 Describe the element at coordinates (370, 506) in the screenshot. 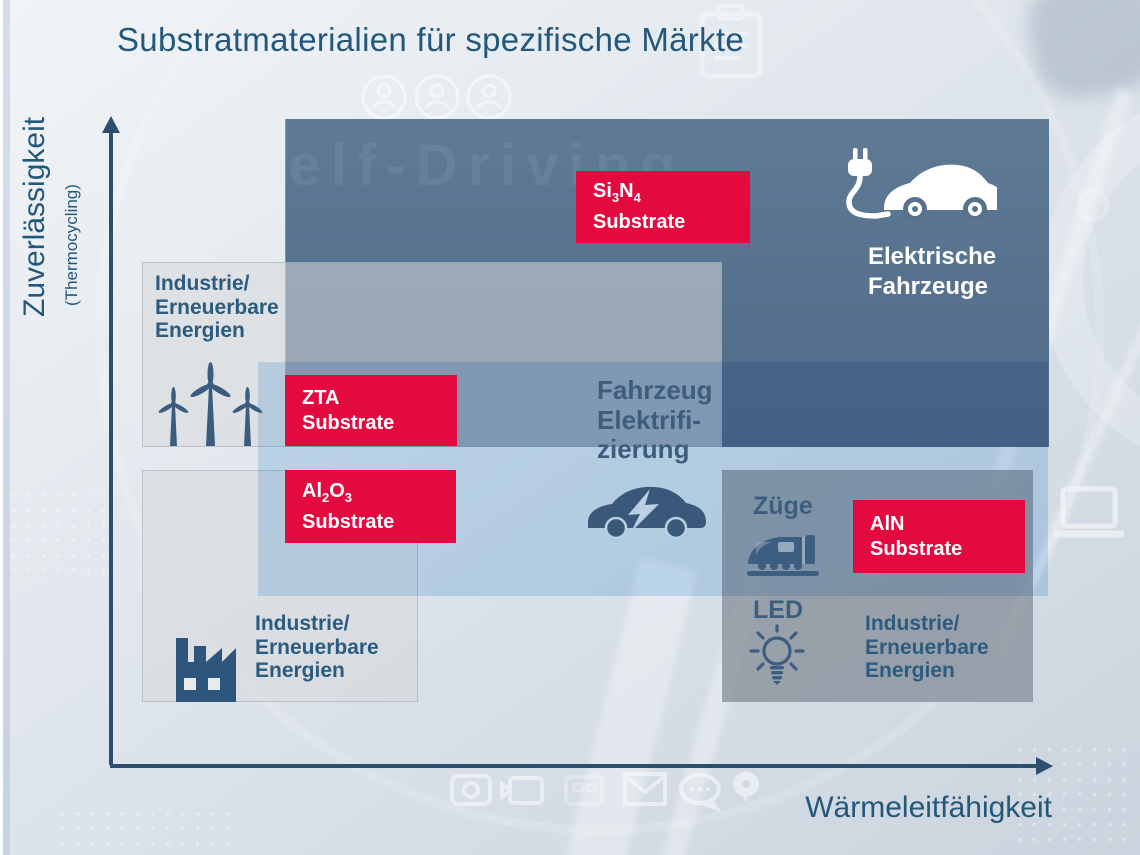

I see `al2o3-substrate-badge: Al2O3 Substrate` at that location.